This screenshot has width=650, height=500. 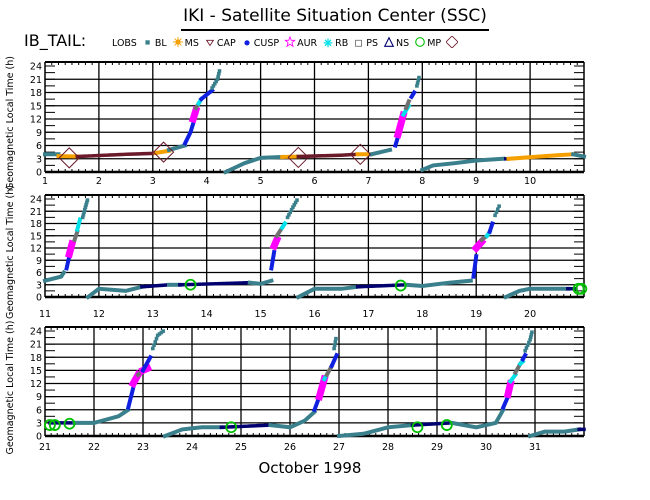 What do you see at coordinates (476, 181) in the screenshot?
I see `x-tick-label: 9` at bounding box center [476, 181].